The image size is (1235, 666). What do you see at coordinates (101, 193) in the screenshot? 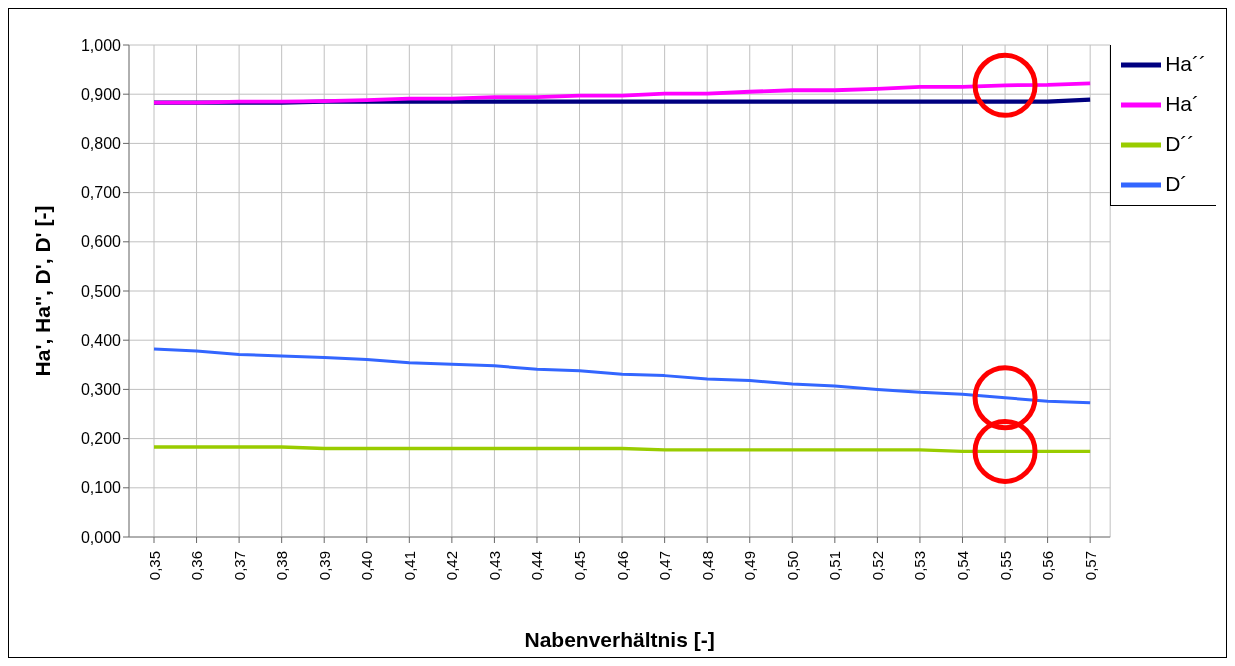
I see `y-tick-label: 0,700` at bounding box center [101, 193].